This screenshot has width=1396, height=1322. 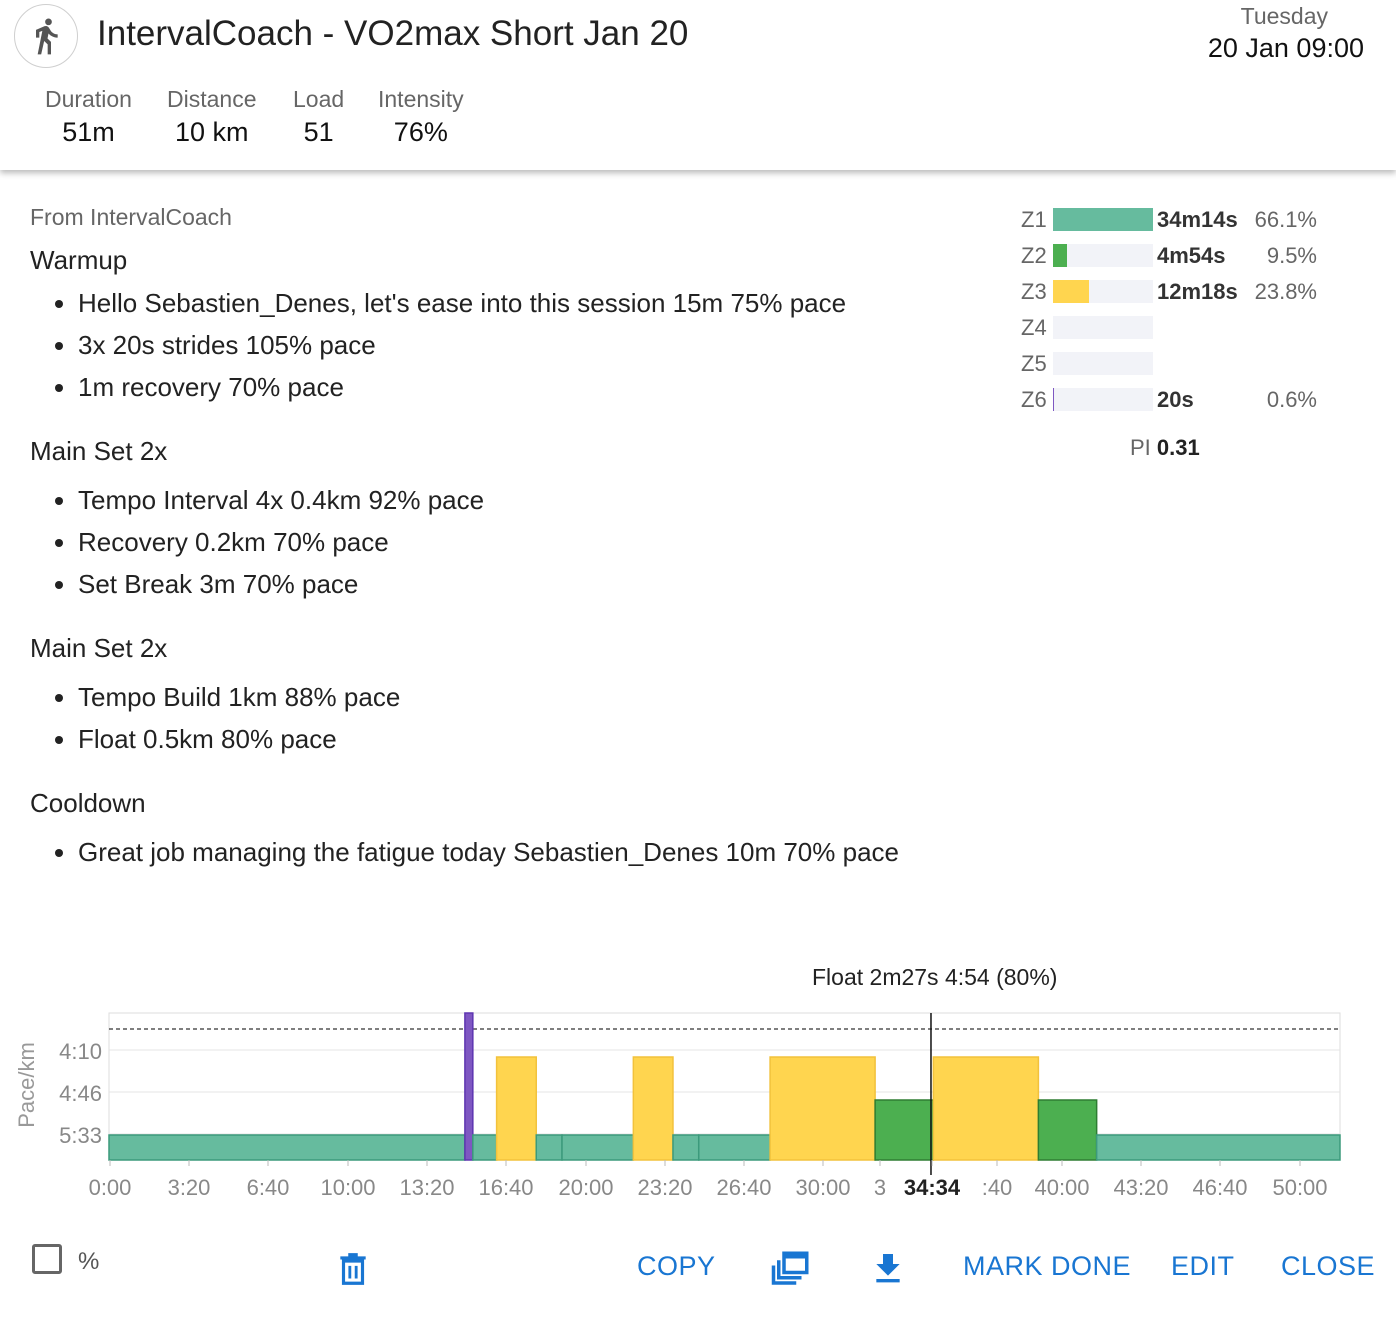 What do you see at coordinates (110, 1187) in the screenshot?
I see `x-tick-label: 0:00` at bounding box center [110, 1187].